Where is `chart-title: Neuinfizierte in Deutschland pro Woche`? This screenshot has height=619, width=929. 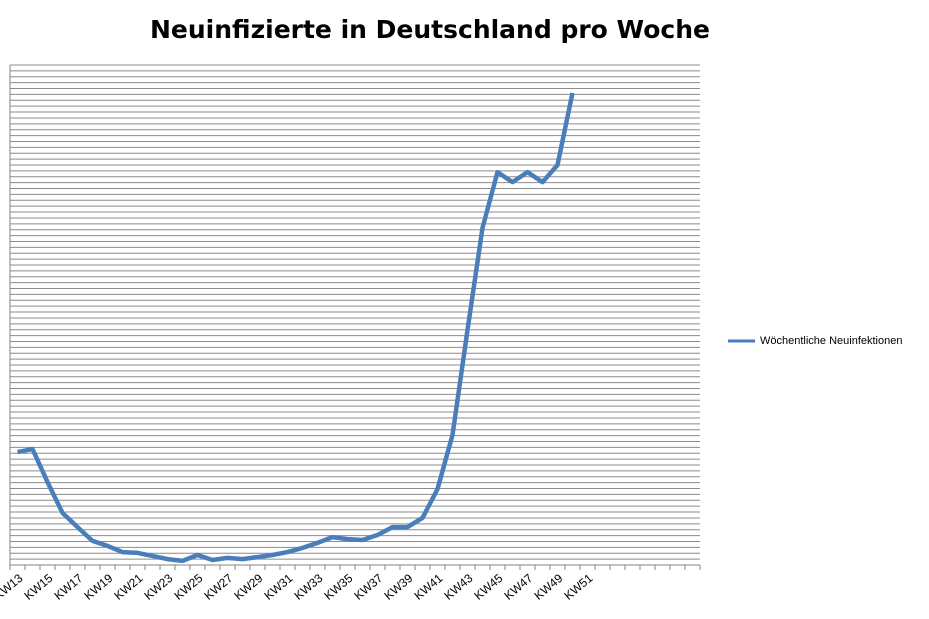
chart-title: Neuinfizierte in Deutschland pro Woche is located at coordinates (430, 29).